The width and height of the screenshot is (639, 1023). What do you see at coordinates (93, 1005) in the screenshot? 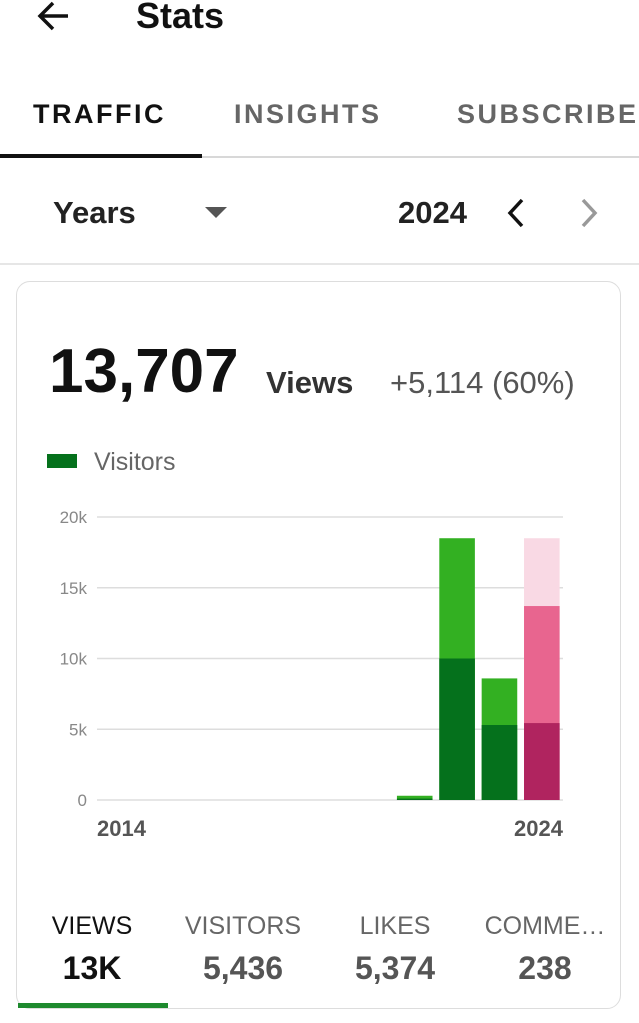
I see `active-metric-indicator` at bounding box center [93, 1005].